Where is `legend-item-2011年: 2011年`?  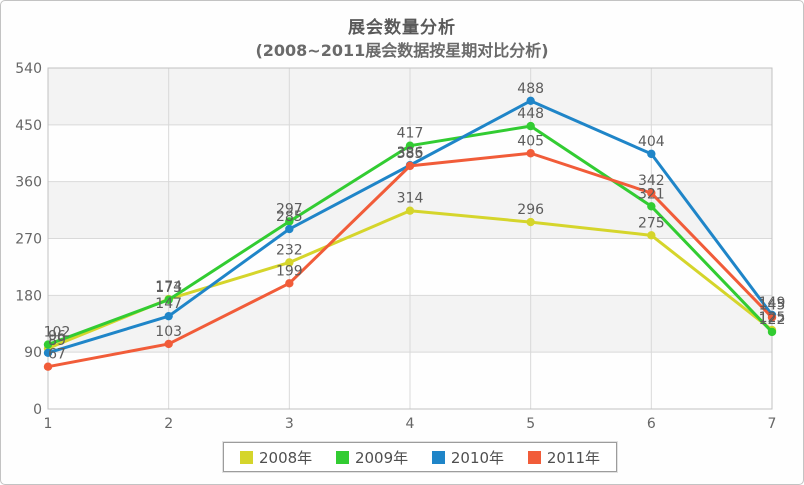
legend-item-2011年: 2011年 is located at coordinates (563, 457).